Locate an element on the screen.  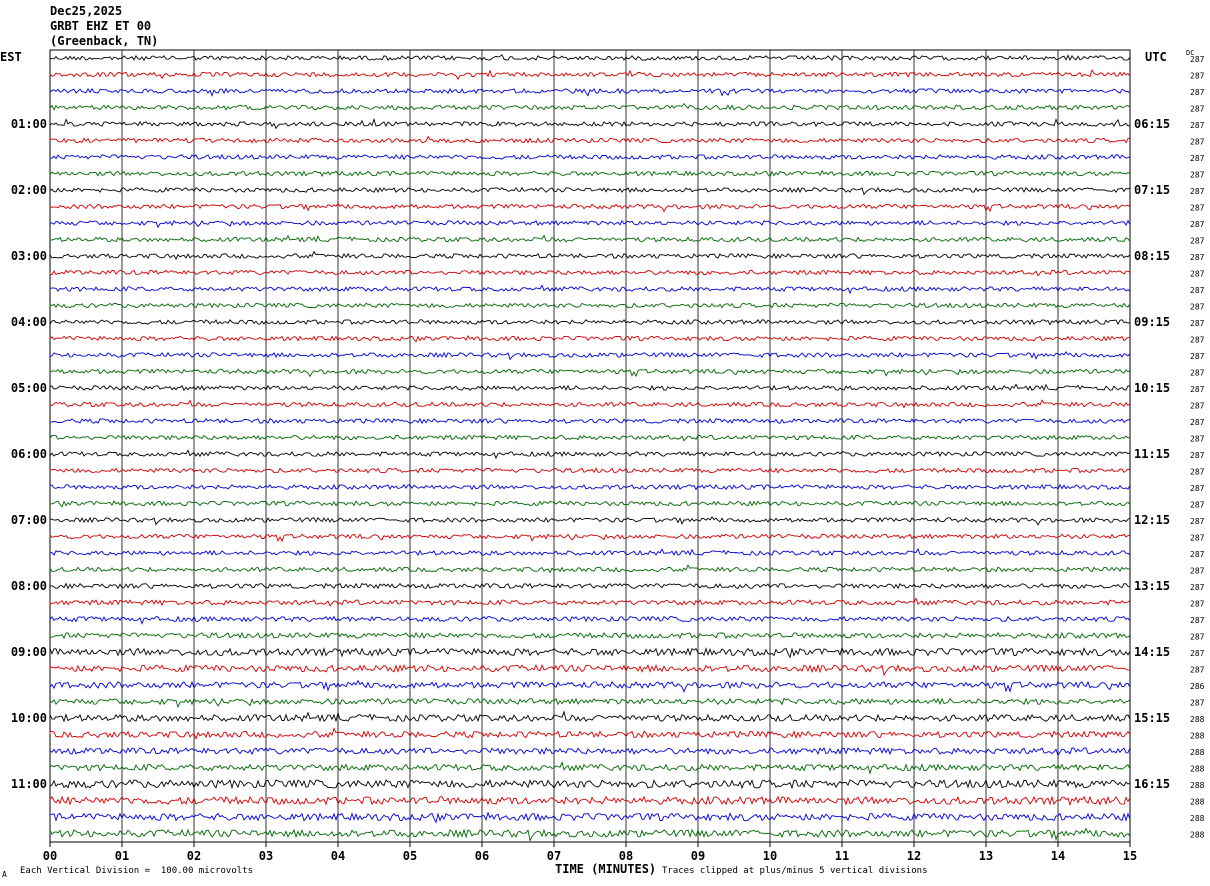
x-tick-label: 01 is located at coordinates (122, 856).